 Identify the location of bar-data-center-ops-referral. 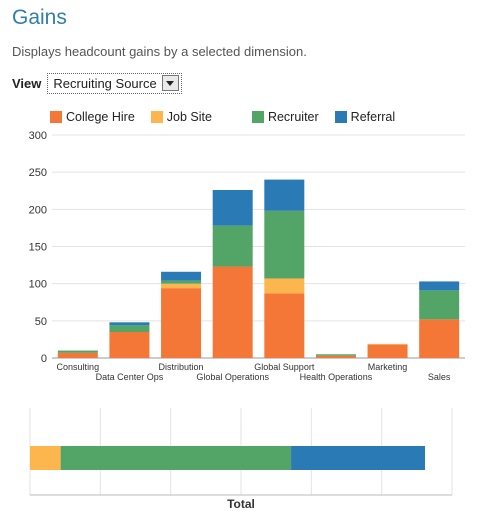
(129, 324).